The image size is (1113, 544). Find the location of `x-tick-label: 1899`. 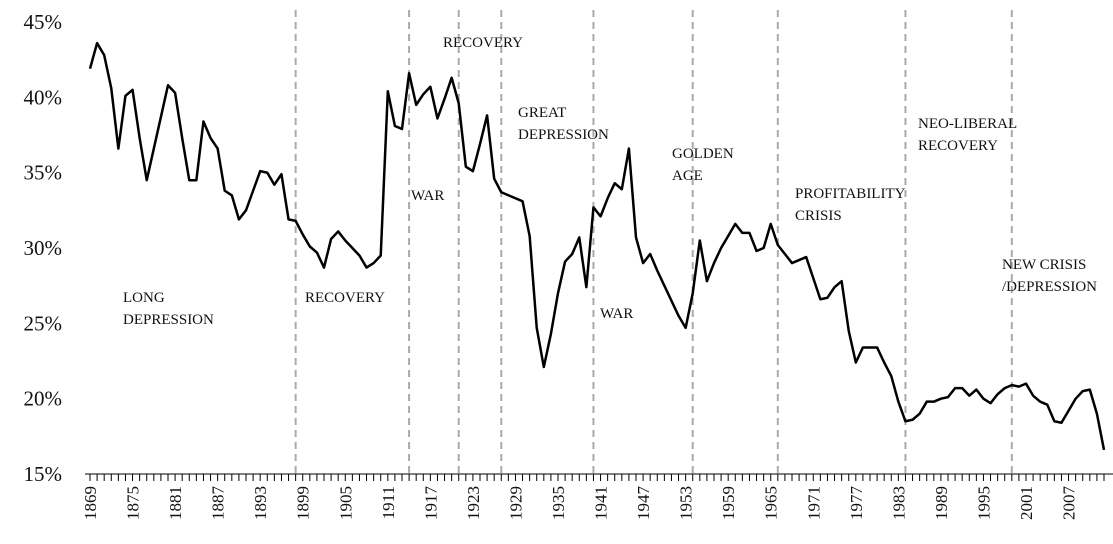

x-tick-label: 1899 is located at coordinates (303, 503).